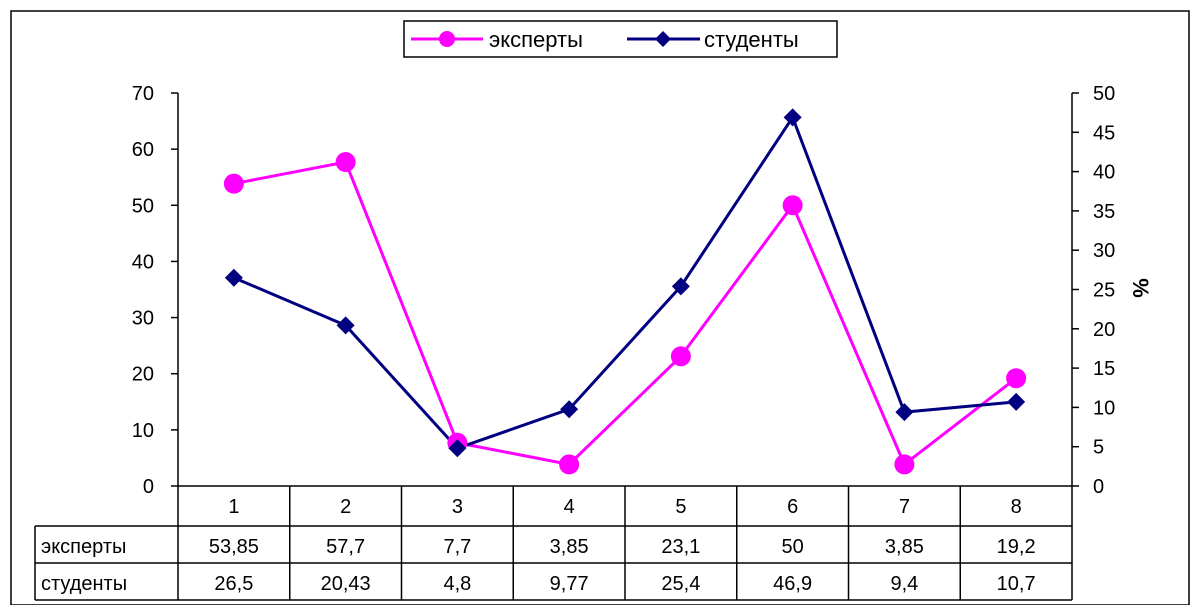 The height and width of the screenshot is (605, 1199). Describe the element at coordinates (680, 584) in the screenshot. I see `table-cell: 25,4` at that location.